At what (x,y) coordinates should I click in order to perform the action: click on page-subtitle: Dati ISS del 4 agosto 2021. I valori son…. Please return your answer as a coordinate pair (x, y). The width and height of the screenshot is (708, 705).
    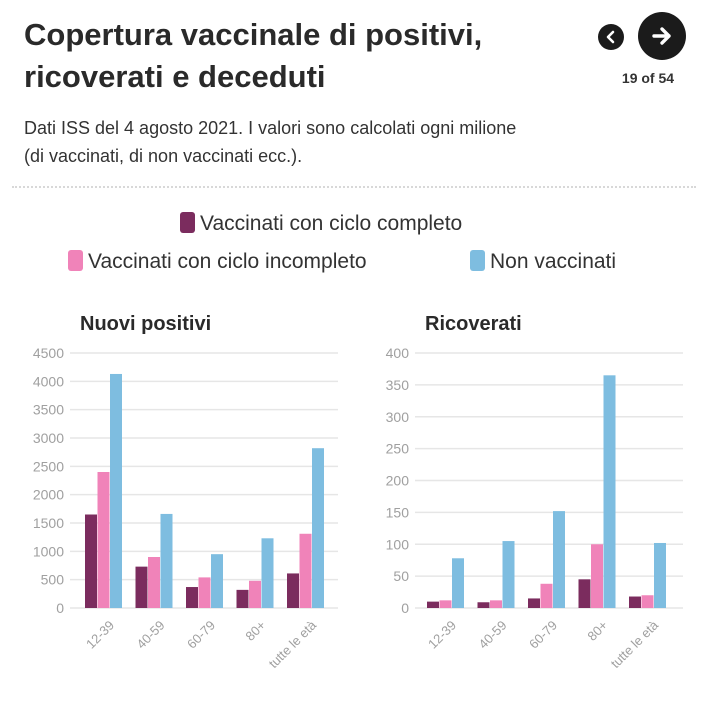
    Looking at the image, I should click on (359, 142).